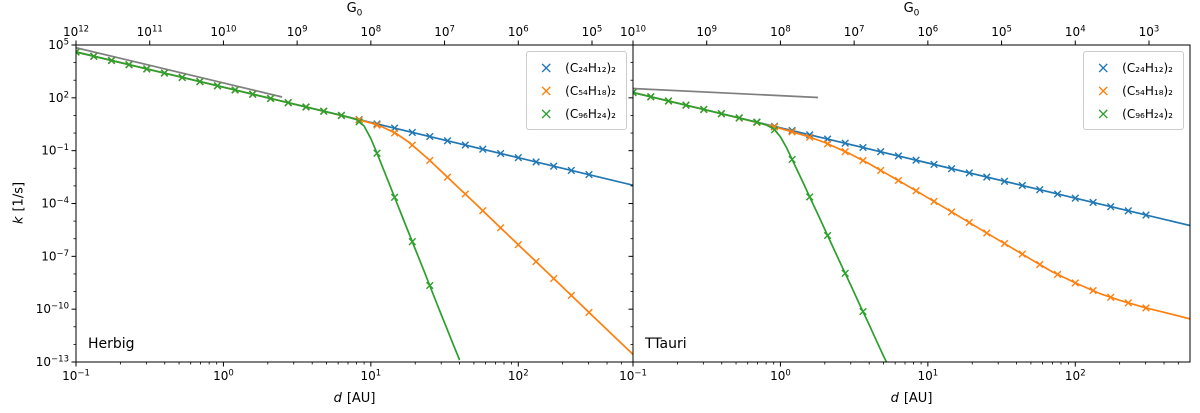 The image size is (1200, 413). I want to click on tick-label: 10³, so click(1149, 32).